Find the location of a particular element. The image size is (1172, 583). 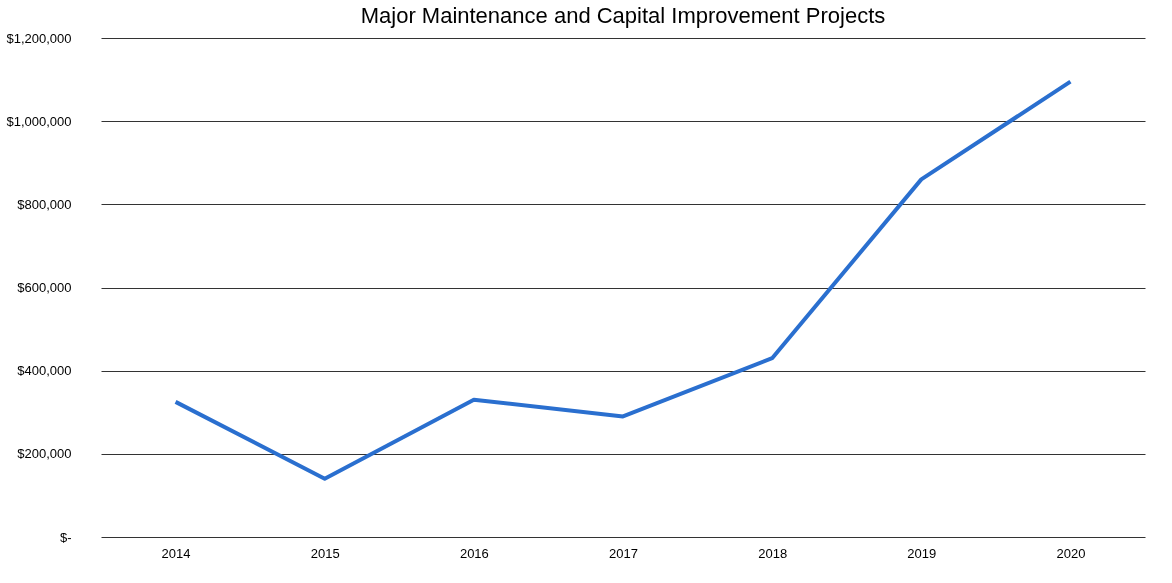

chart-title: Major Maintenance and Capital Improvement Projects is located at coordinates (623, 15).